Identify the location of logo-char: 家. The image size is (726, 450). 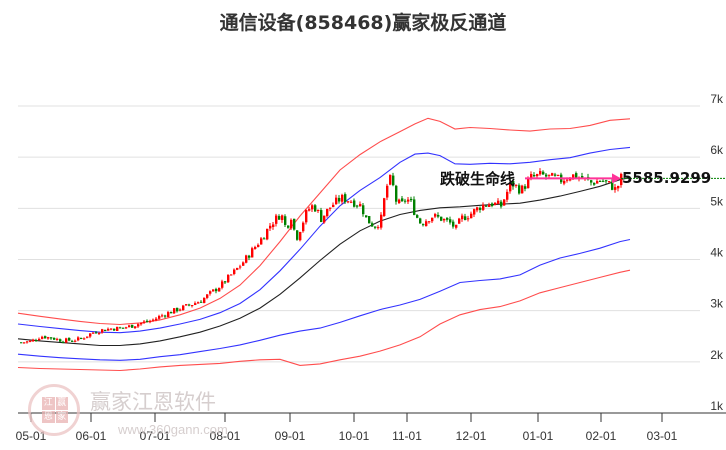
(61, 416).